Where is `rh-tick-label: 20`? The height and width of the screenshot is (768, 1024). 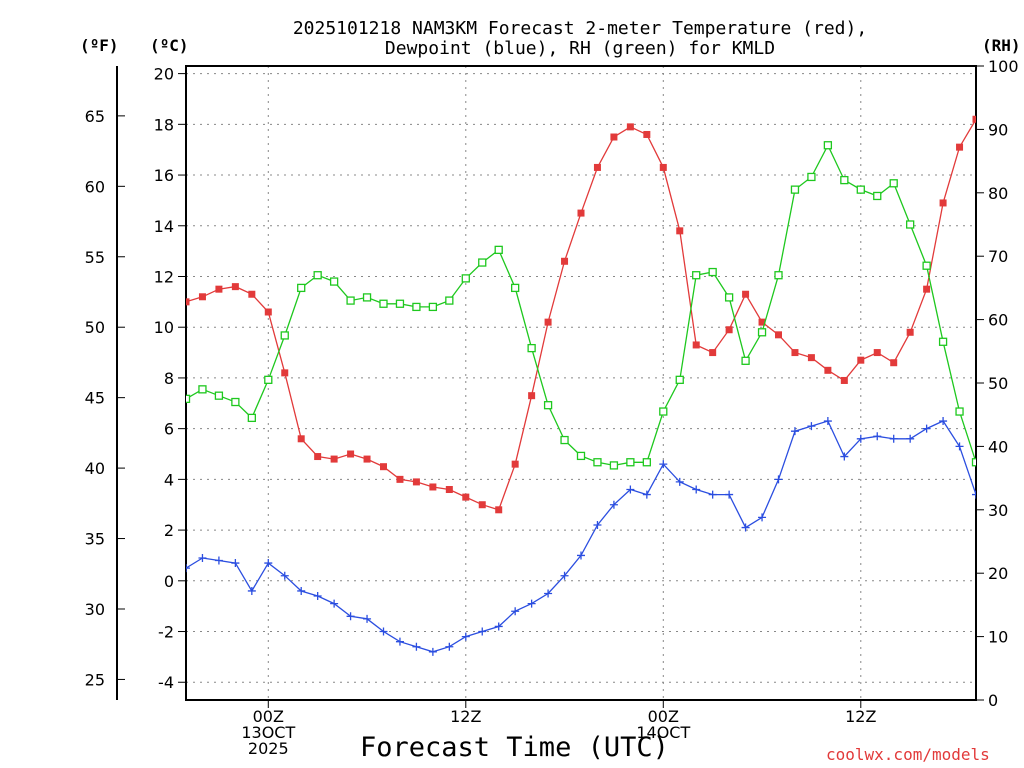
rh-tick-label: 20 is located at coordinates (998, 573).